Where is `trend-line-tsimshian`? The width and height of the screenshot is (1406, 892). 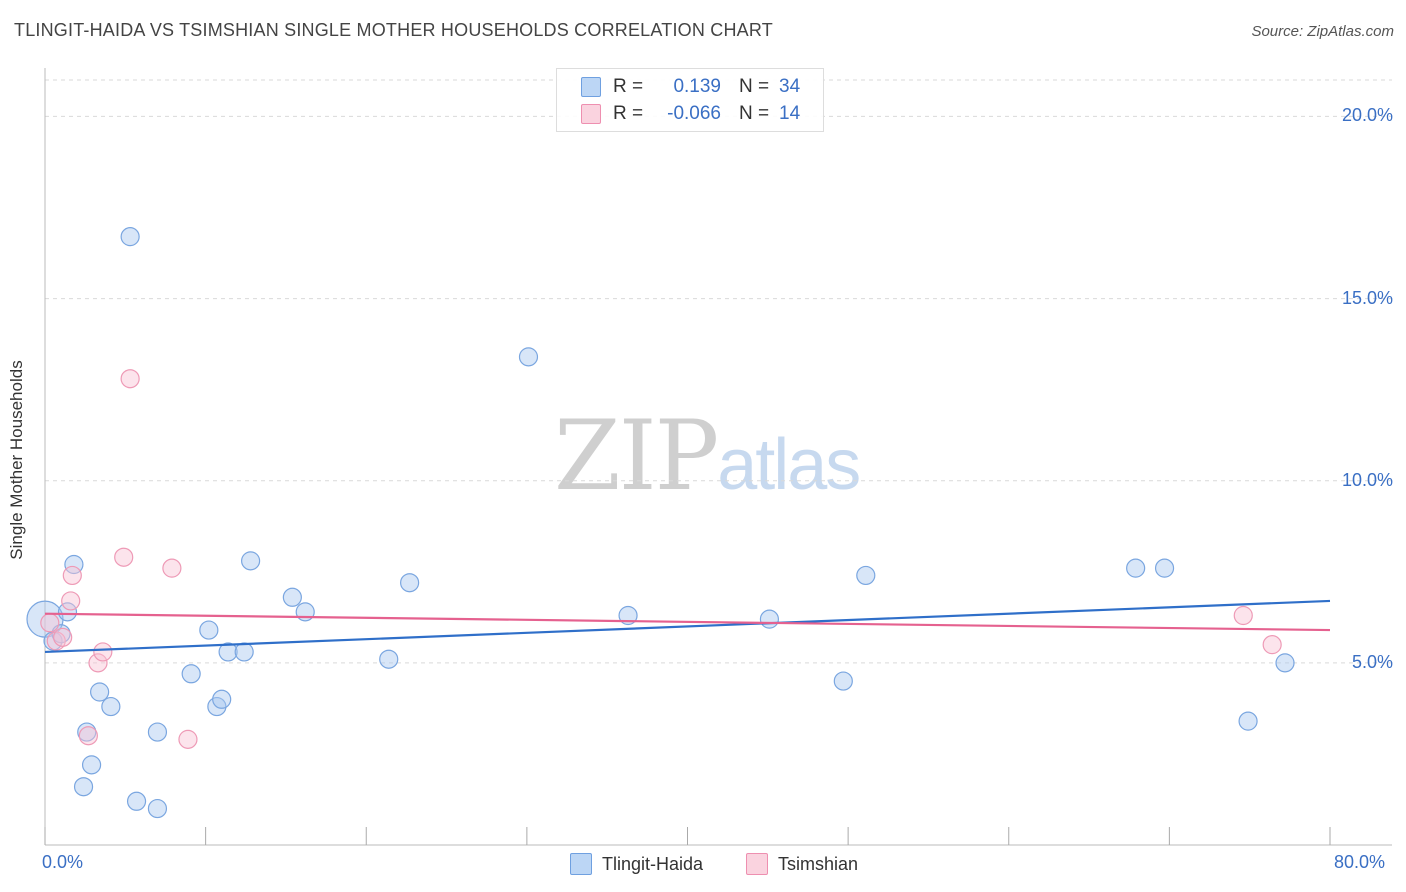 trend-line-tsimshian is located at coordinates (687, 622).